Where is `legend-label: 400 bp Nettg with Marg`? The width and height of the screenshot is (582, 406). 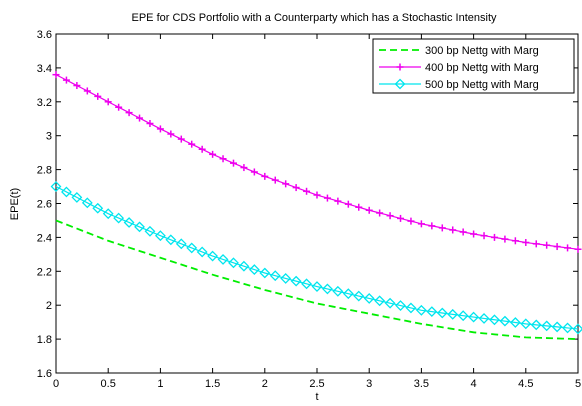
legend-label: 400 bp Nettg with Marg is located at coordinates (482, 68).